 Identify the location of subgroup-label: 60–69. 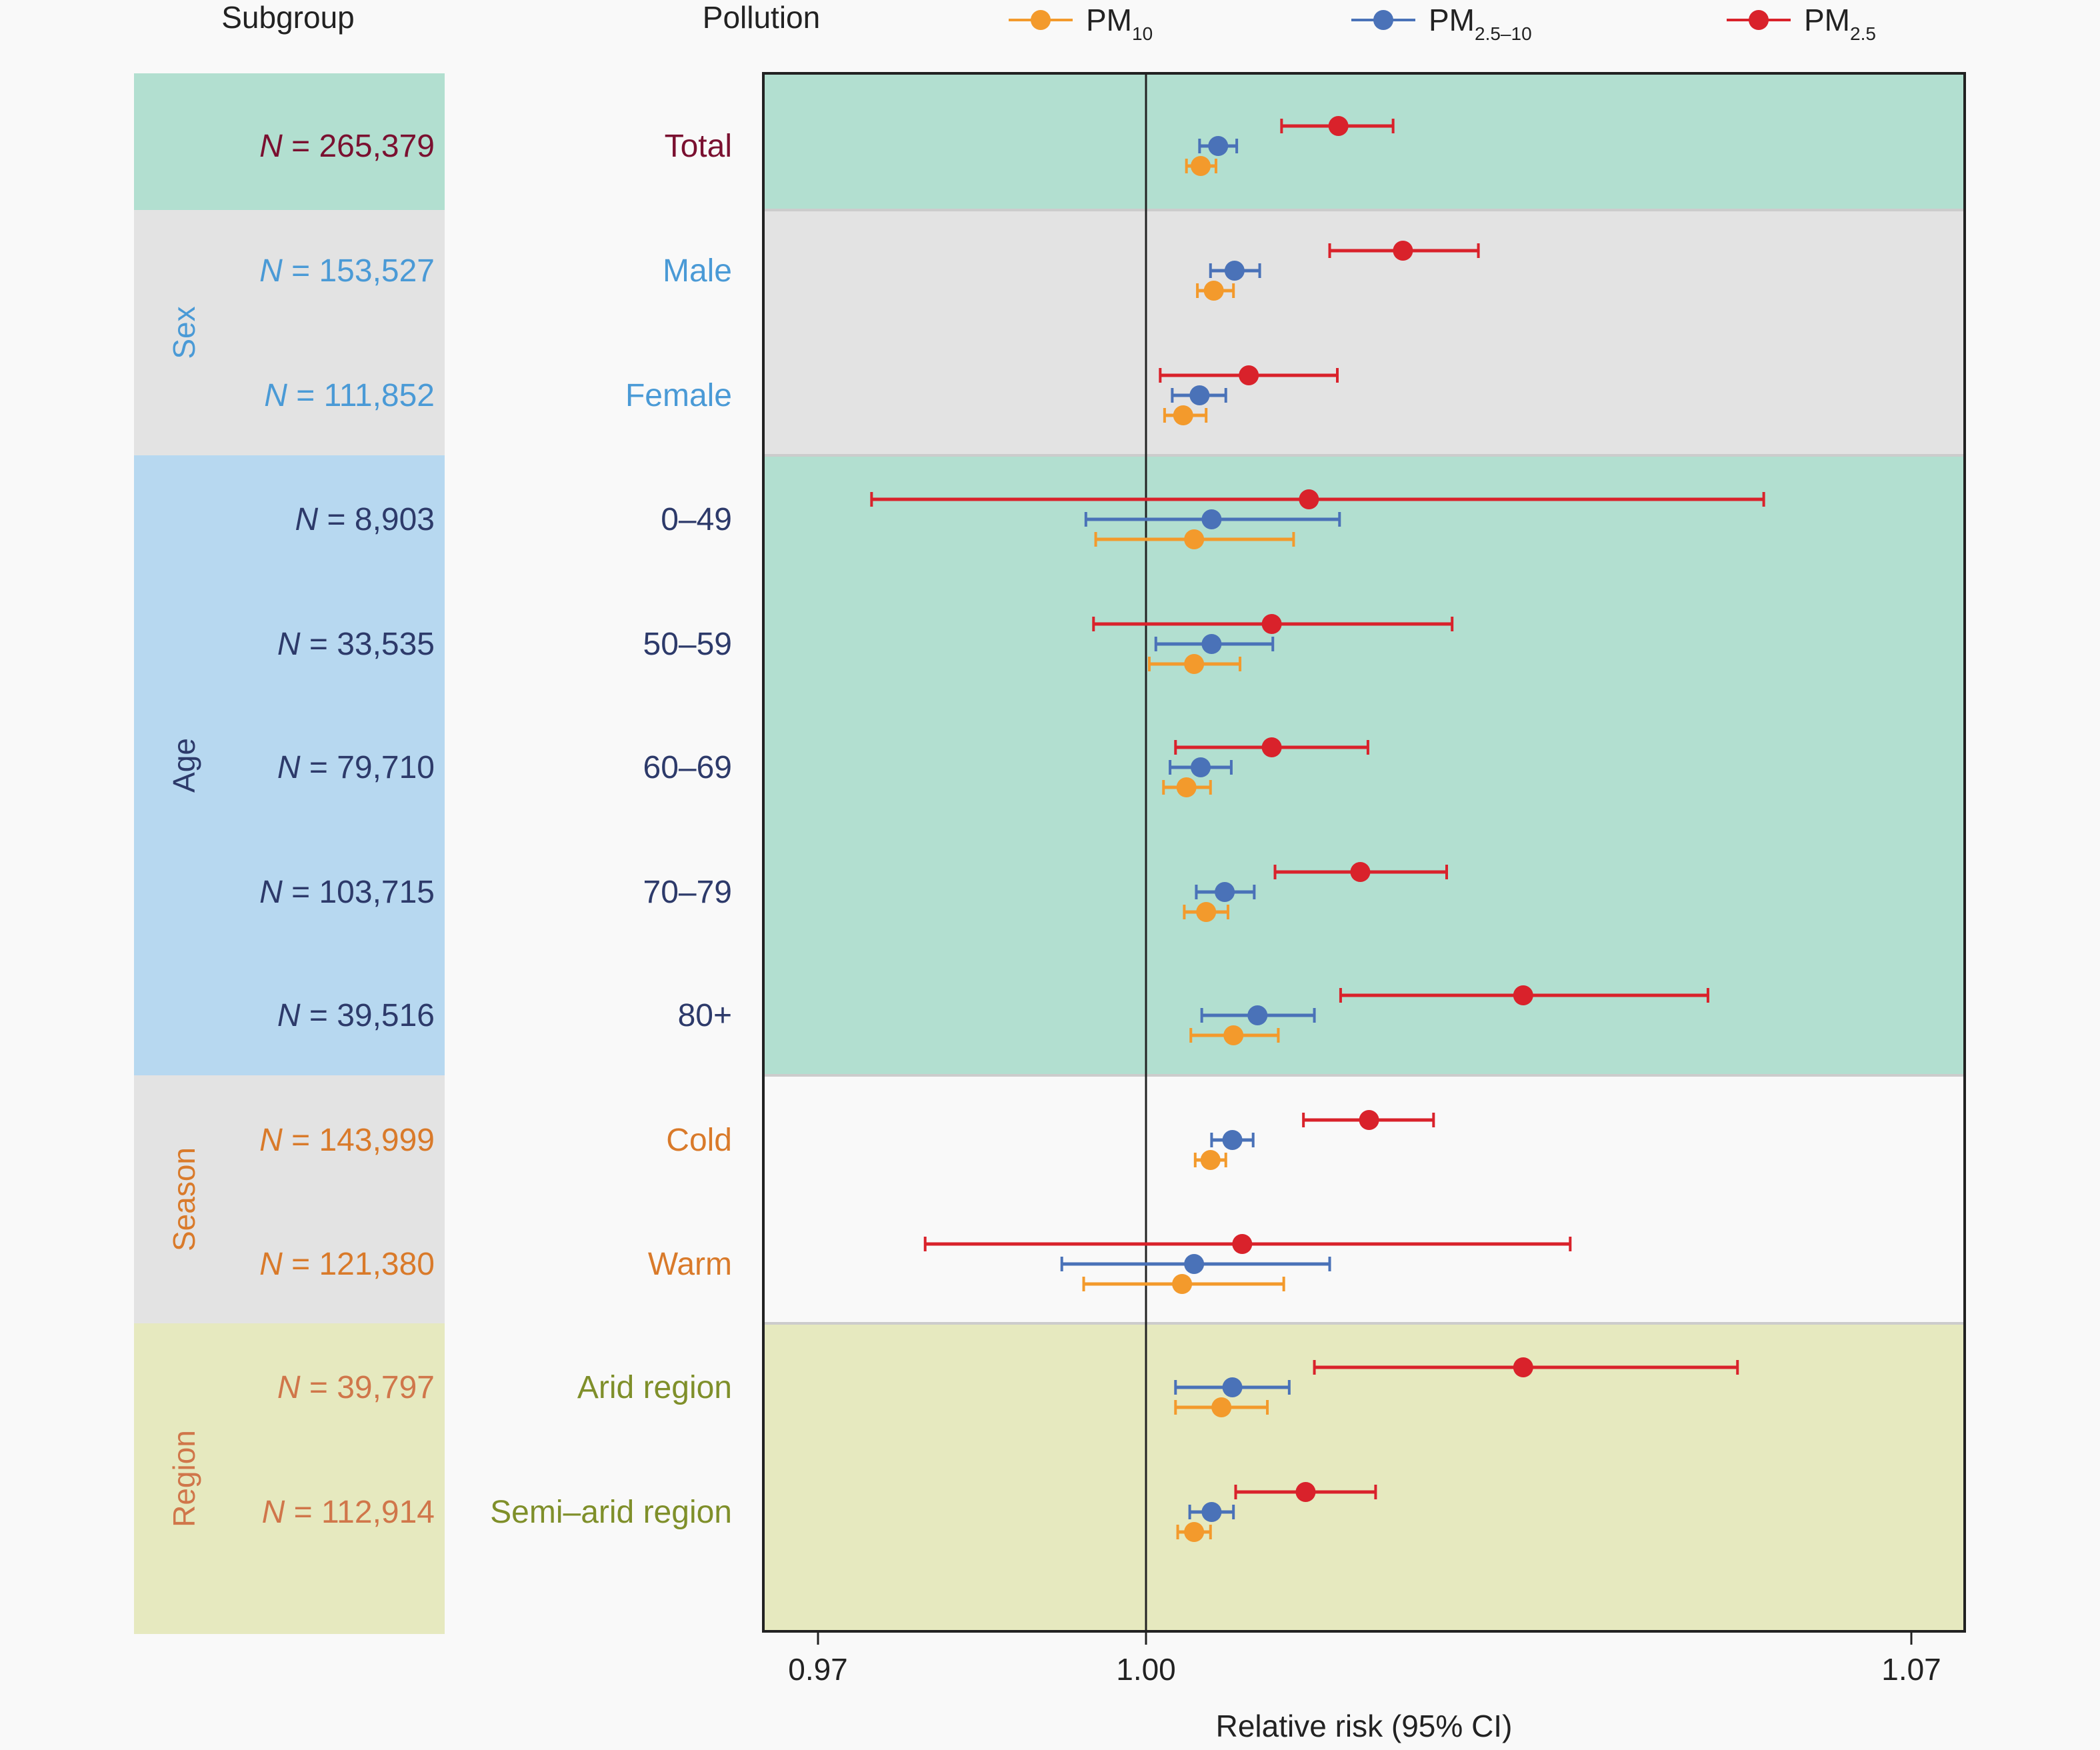
(687, 767).